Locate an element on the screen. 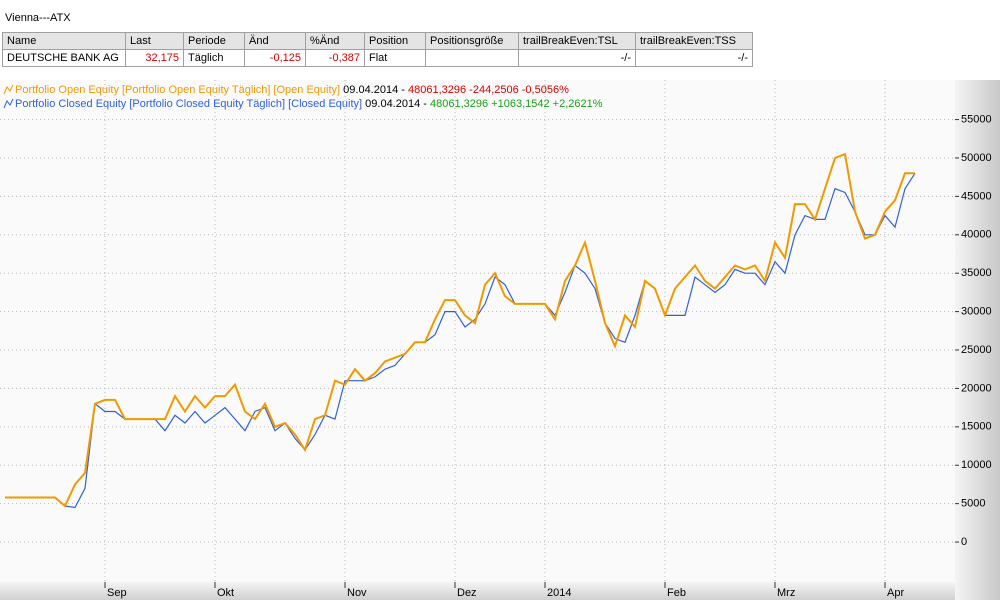  col-header: trailBreakEven:TSL is located at coordinates (577, 41).